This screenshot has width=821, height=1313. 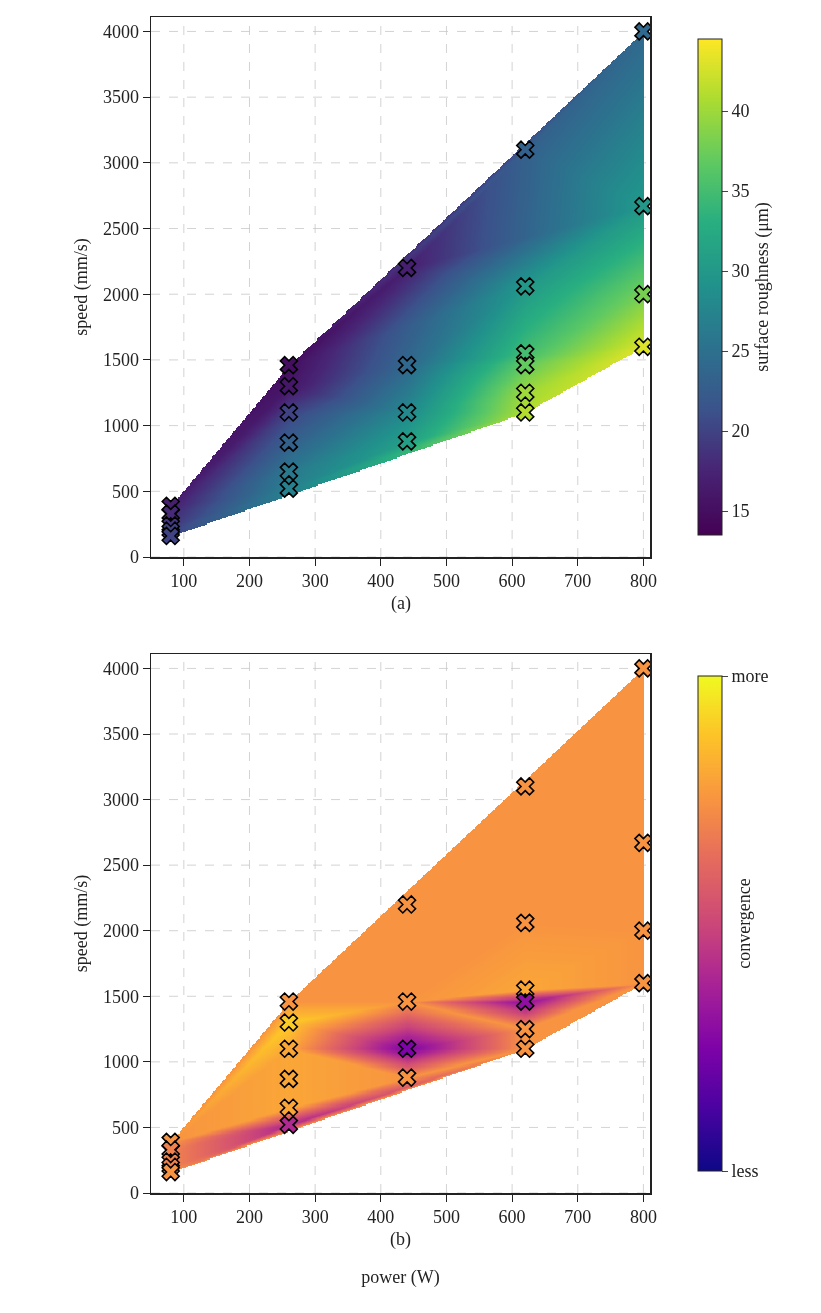 What do you see at coordinates (740, 431) in the screenshot?
I see `color-bar-label: 20` at bounding box center [740, 431].